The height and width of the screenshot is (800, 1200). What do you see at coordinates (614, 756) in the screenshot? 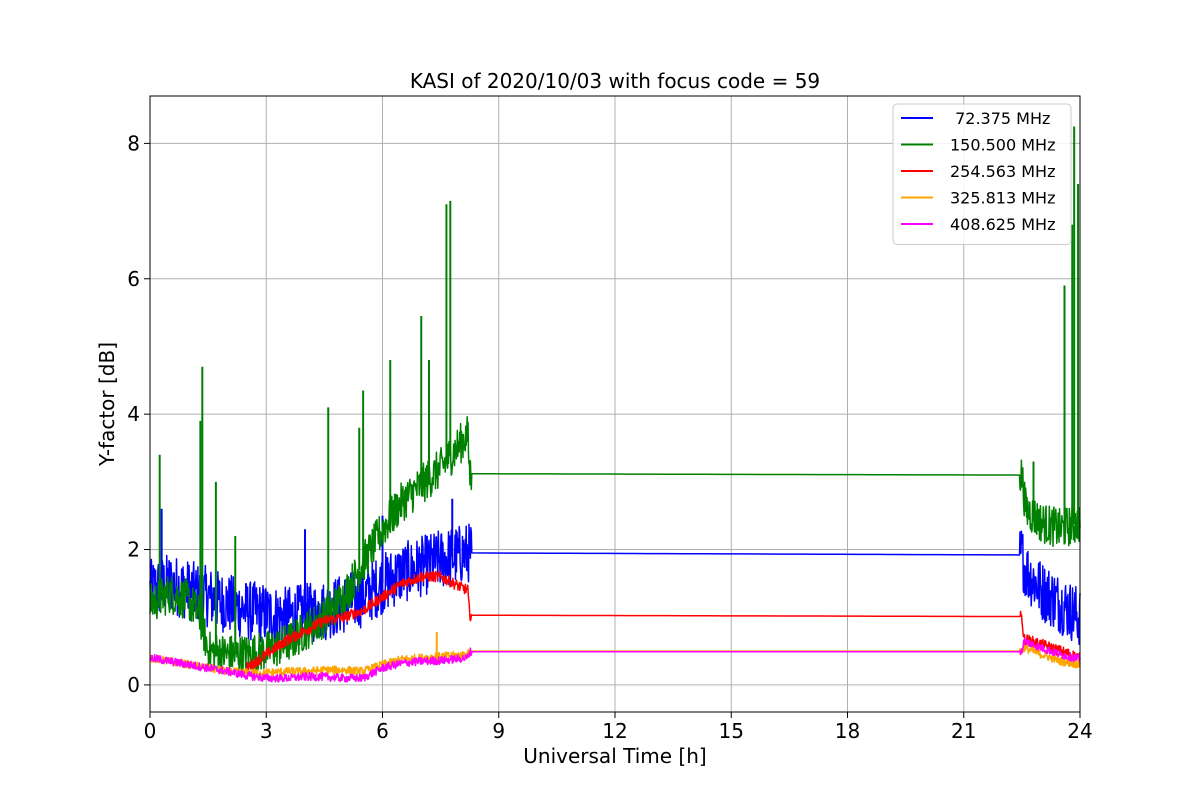
I see `x-axis-label: Universal Time [h]` at bounding box center [614, 756].